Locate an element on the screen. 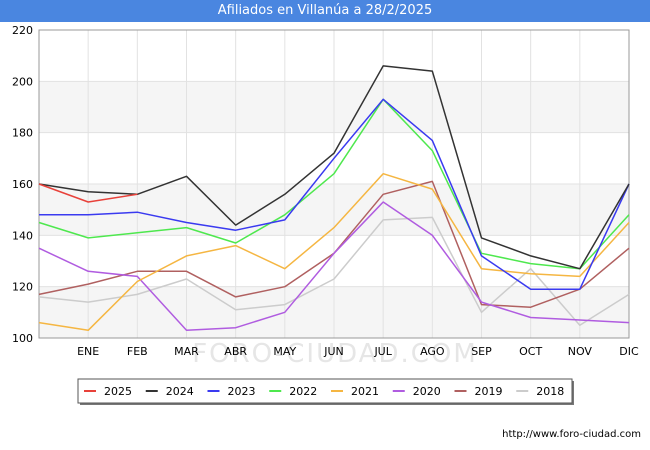 This screenshot has width=650, height=450. legend-label-2023: 2023 is located at coordinates (242, 391).